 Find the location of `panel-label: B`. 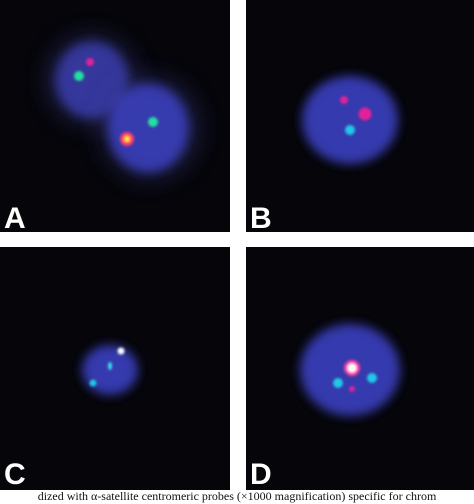

panel-label: B is located at coordinates (261, 218).